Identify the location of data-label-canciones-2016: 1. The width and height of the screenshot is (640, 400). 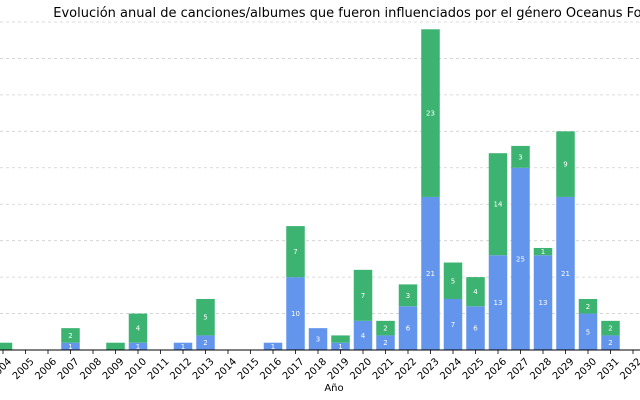
(273, 347).